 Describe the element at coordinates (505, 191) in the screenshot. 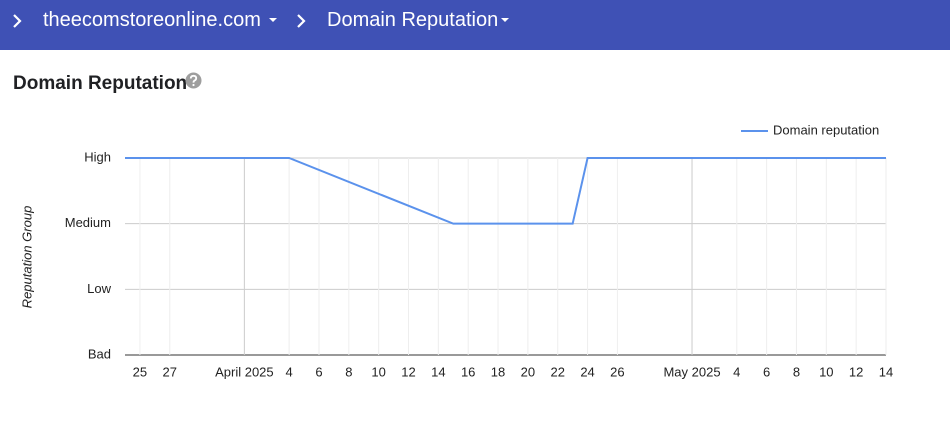

I see `line-series` at that location.